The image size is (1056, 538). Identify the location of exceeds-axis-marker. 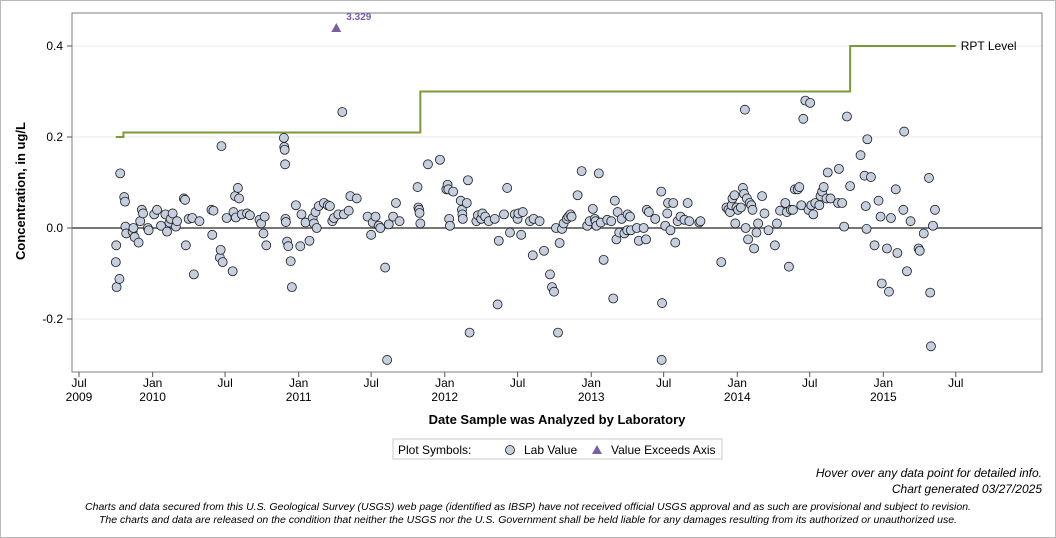
(336, 27).